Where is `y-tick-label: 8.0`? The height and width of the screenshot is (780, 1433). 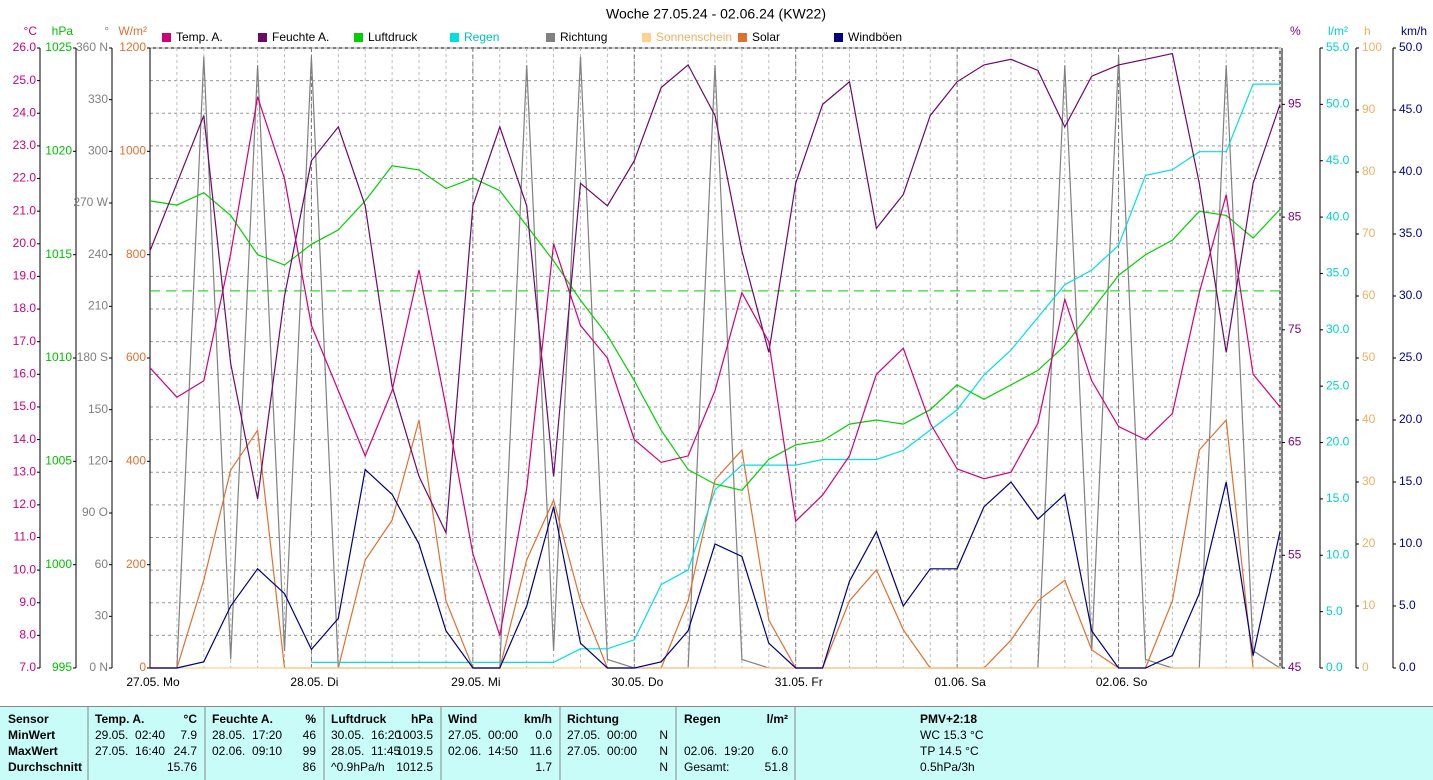 y-tick-label: 8.0 is located at coordinates (27, 635).